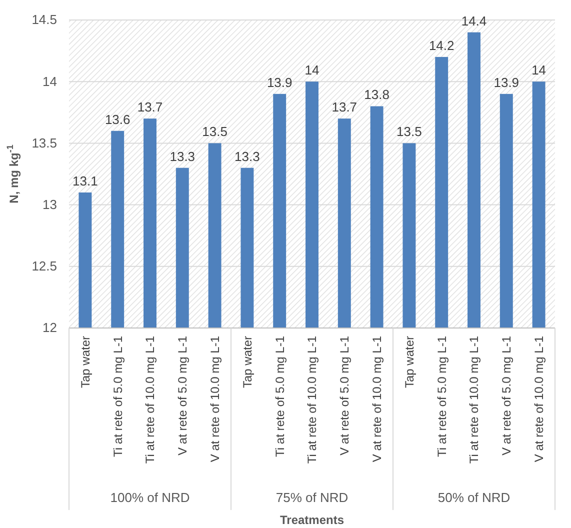 The height and width of the screenshot is (528, 571). Describe the element at coordinates (150, 497) in the screenshot. I see `text: 100% of NRD` at that location.